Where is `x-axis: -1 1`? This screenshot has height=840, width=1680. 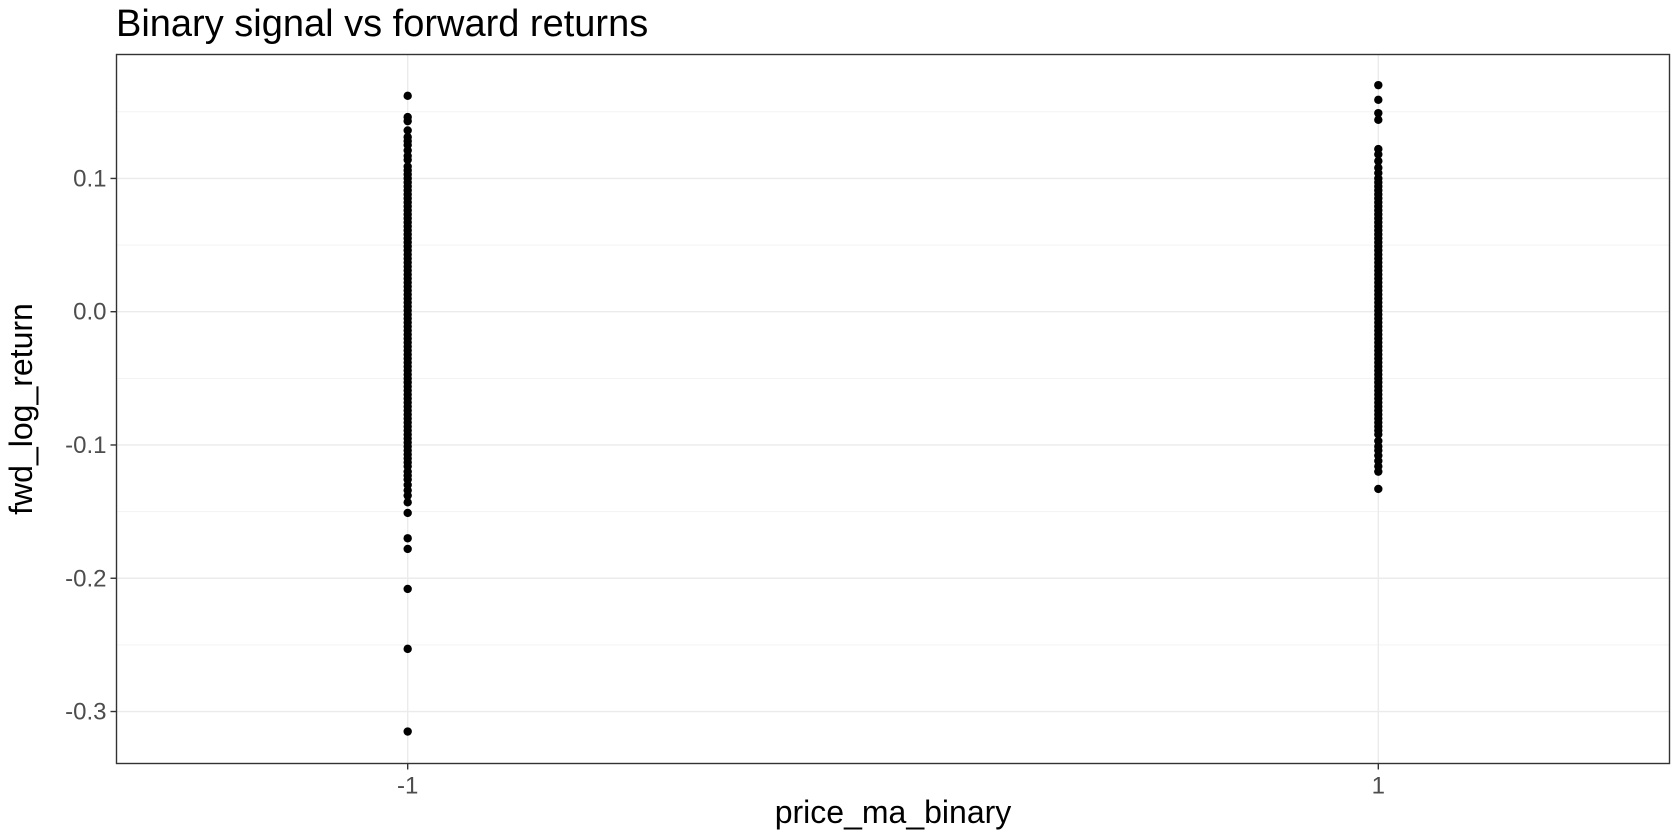
x-axis: -1 1 is located at coordinates (891, 781).